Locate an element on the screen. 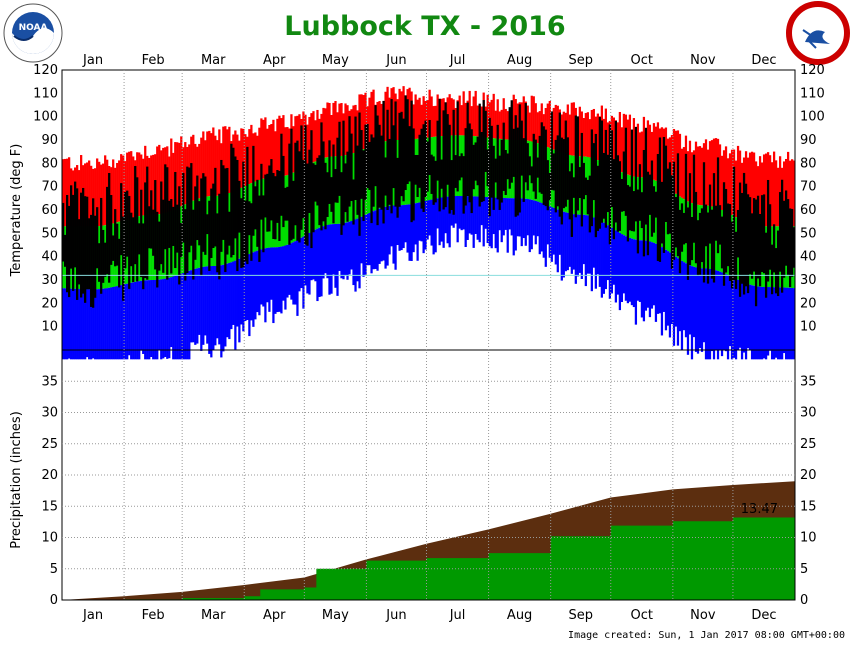 This screenshot has height=650, width=850. chart-title: Lubbock TX - 2016 is located at coordinates (424, 26).